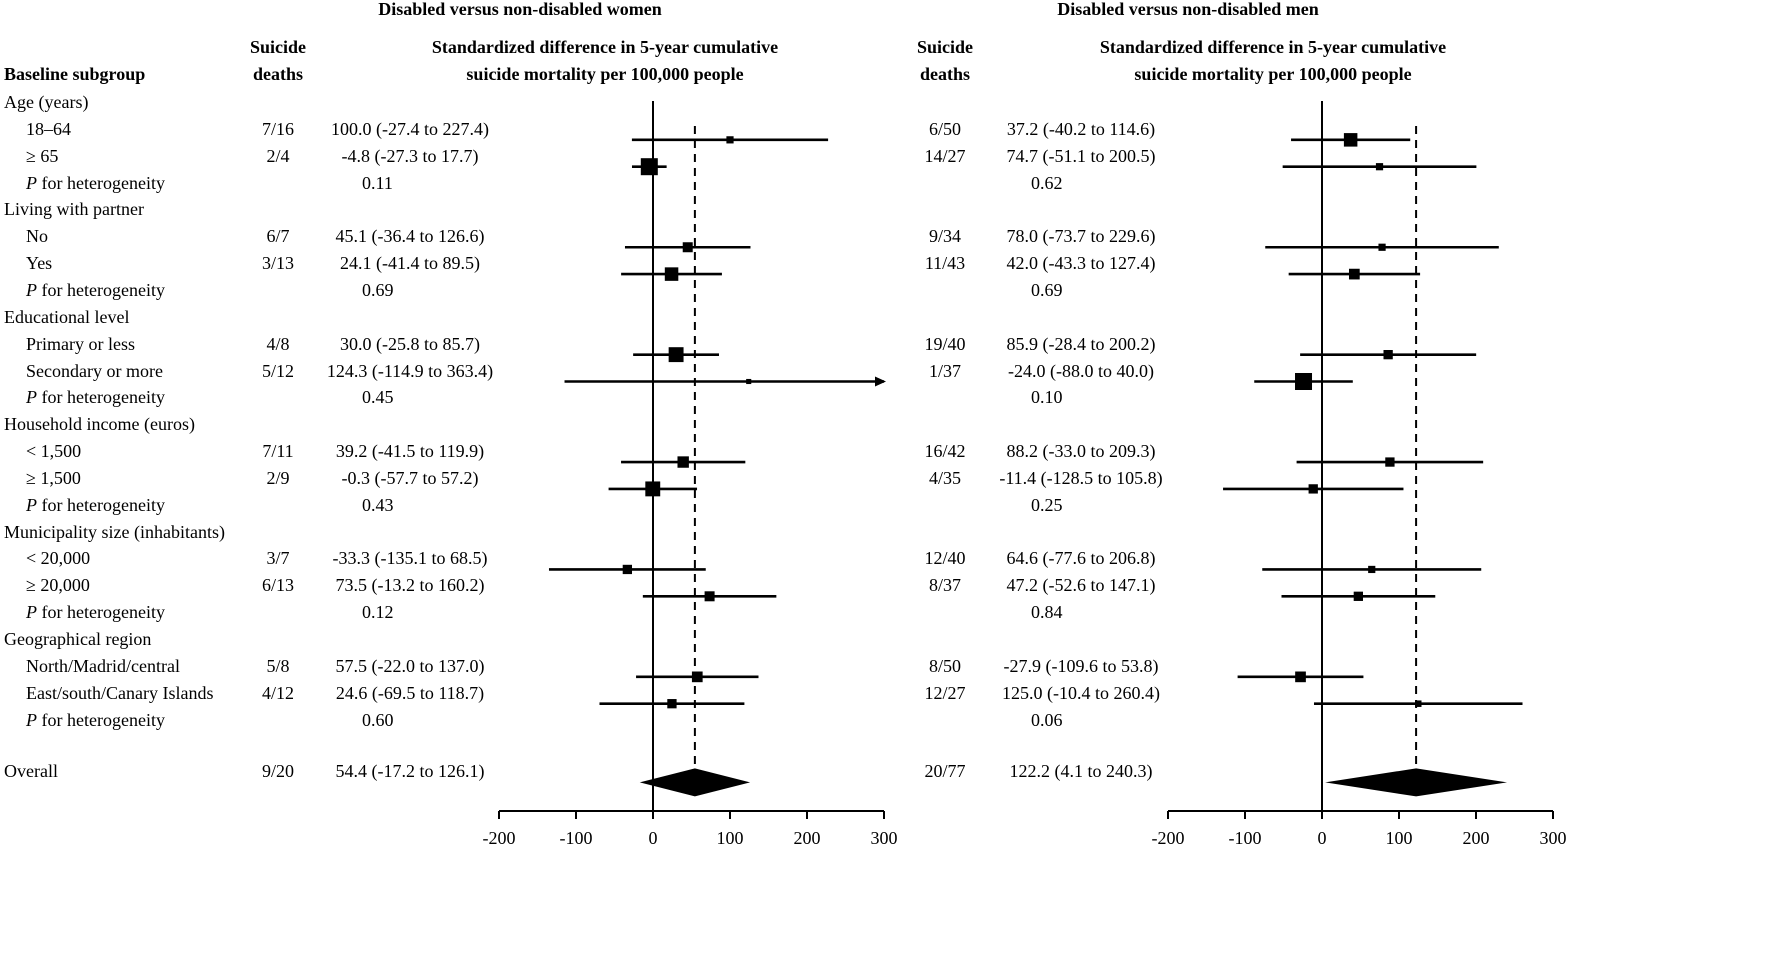 This screenshot has height=954, width=1772. Describe the element at coordinates (94, 370) in the screenshot. I see `subgroup-item-label: Secondary or more` at that location.